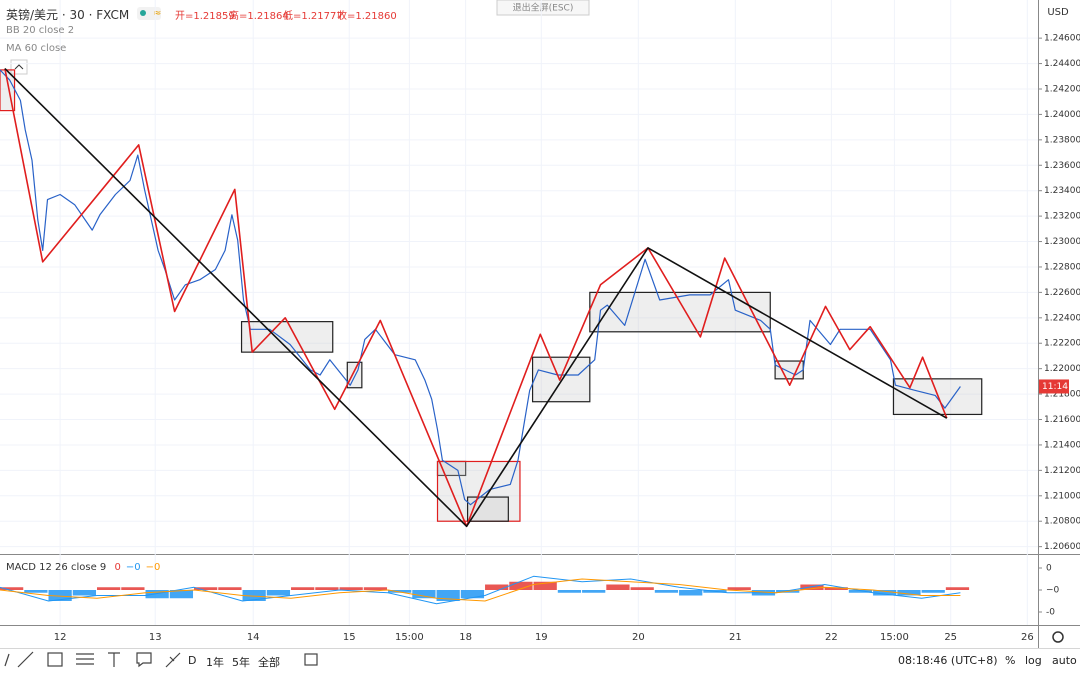 The width and height of the screenshot is (1080, 675). What do you see at coordinates (1058, 637) in the screenshot?
I see `settings-icon` at bounding box center [1058, 637].